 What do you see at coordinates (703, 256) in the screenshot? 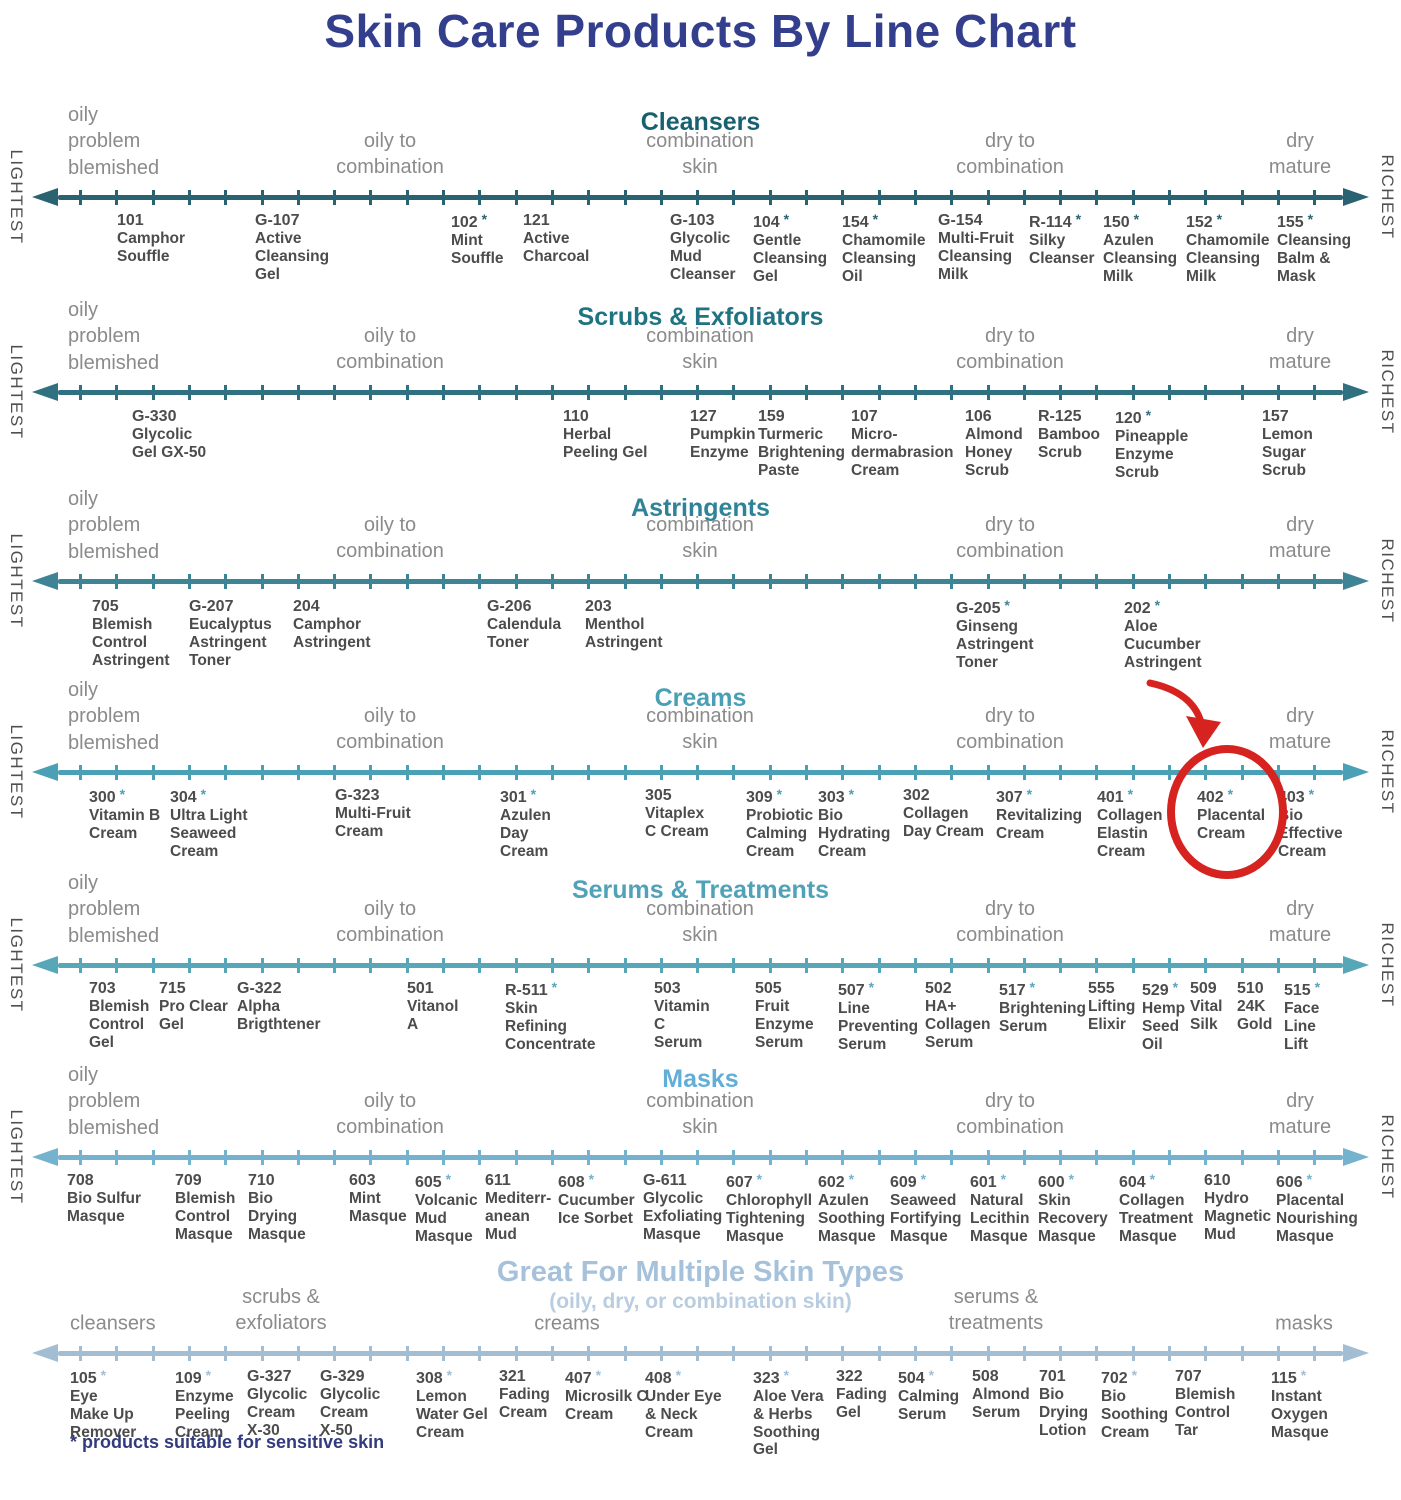
I see `product-name: Glycolic Mud Cleanser` at bounding box center [703, 256].